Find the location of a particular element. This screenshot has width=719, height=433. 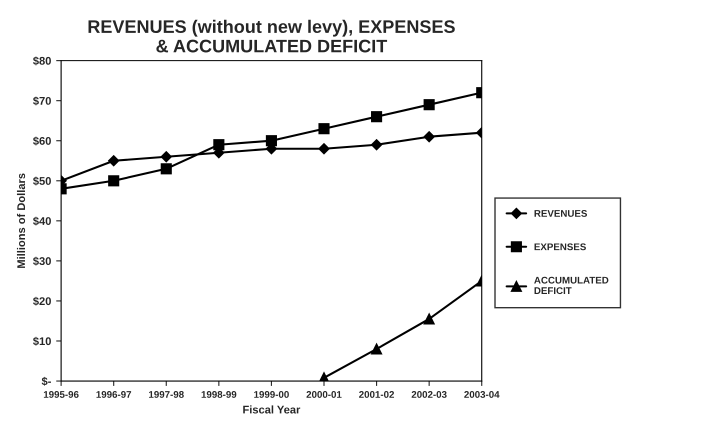

x-tick-label: 2002-03 is located at coordinates (429, 394).